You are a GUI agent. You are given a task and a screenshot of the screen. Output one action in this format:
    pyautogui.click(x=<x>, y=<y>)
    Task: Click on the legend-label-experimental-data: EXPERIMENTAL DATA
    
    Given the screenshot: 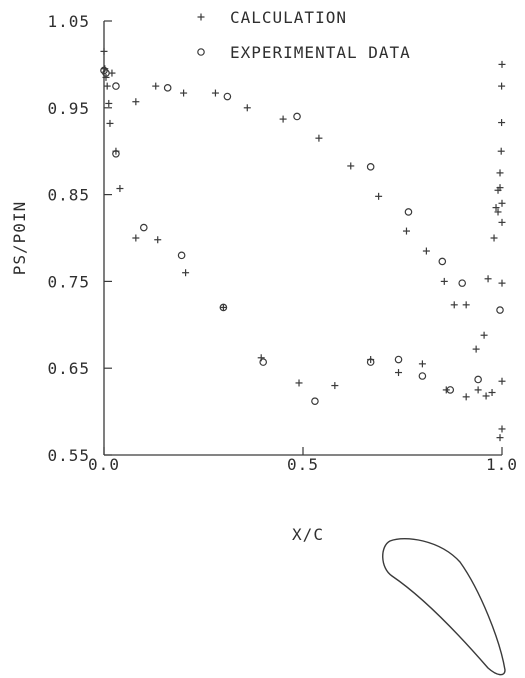 What is the action you would take?
    pyautogui.click(x=320, y=52)
    